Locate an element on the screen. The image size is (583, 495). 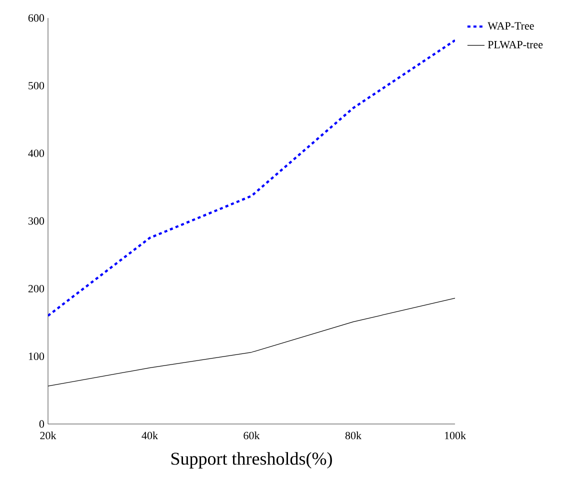
x-axis-title: Support thresholds(%) is located at coordinates (251, 460).